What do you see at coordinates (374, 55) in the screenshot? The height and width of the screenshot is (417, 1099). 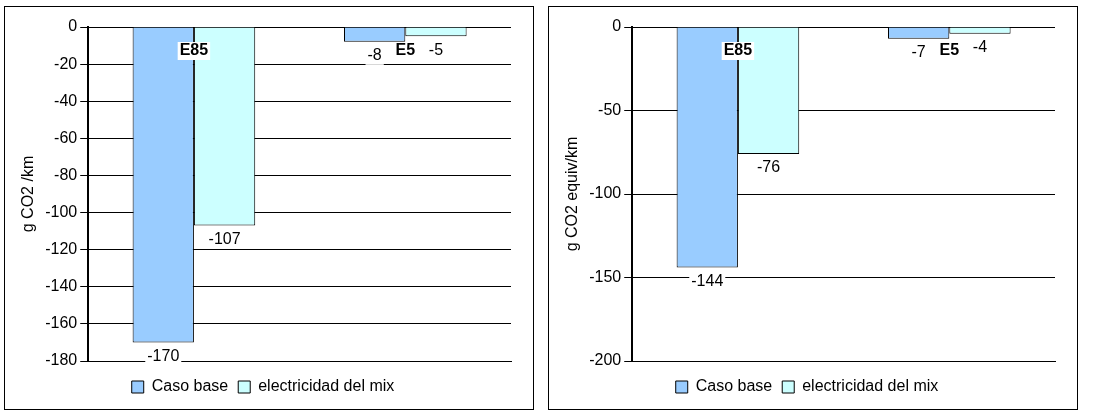 I see `data-label: -8` at bounding box center [374, 55].